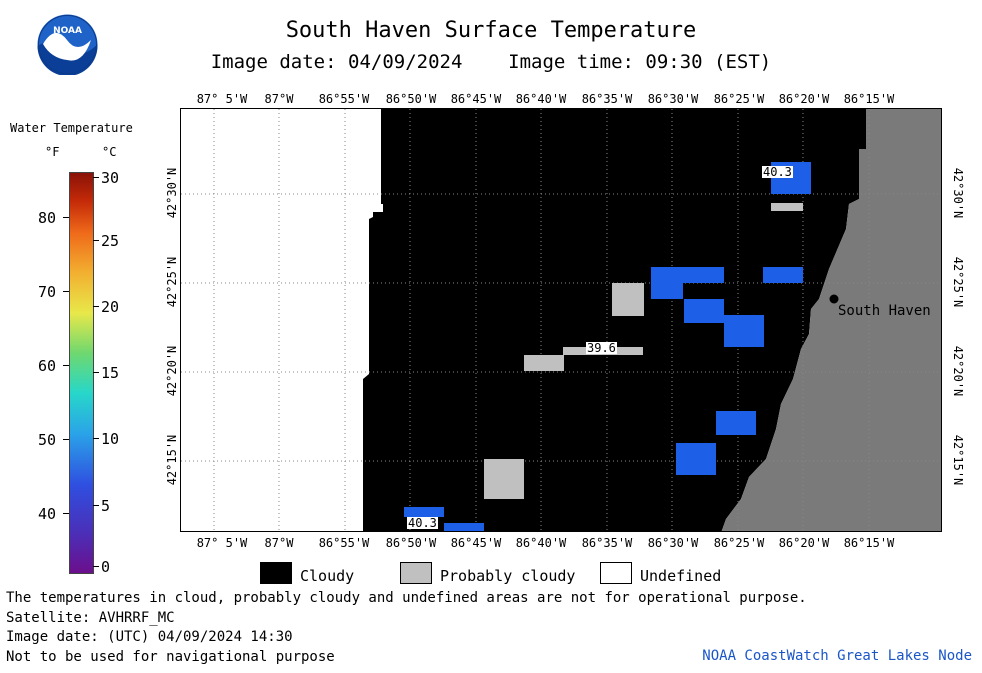 The width and height of the screenshot is (982, 673). Describe the element at coordinates (110, 439) in the screenshot. I see `celsius-tick: 10` at that location.